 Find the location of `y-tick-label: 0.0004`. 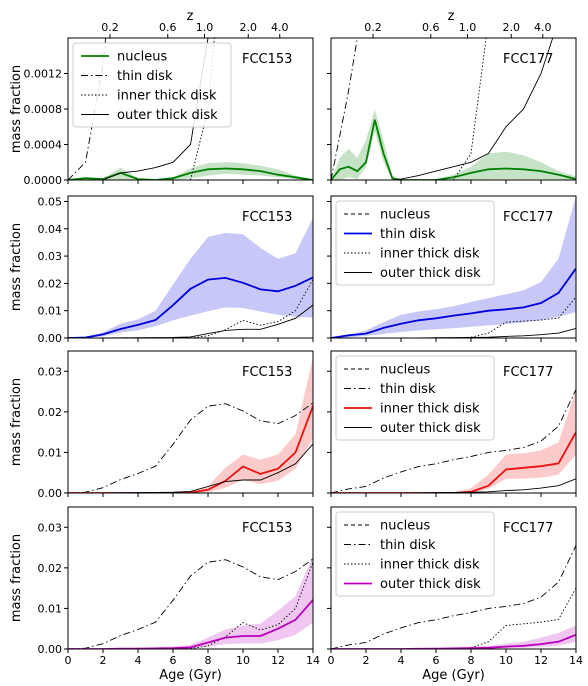

y-tick-label: 0.0004 is located at coordinates (43, 145).